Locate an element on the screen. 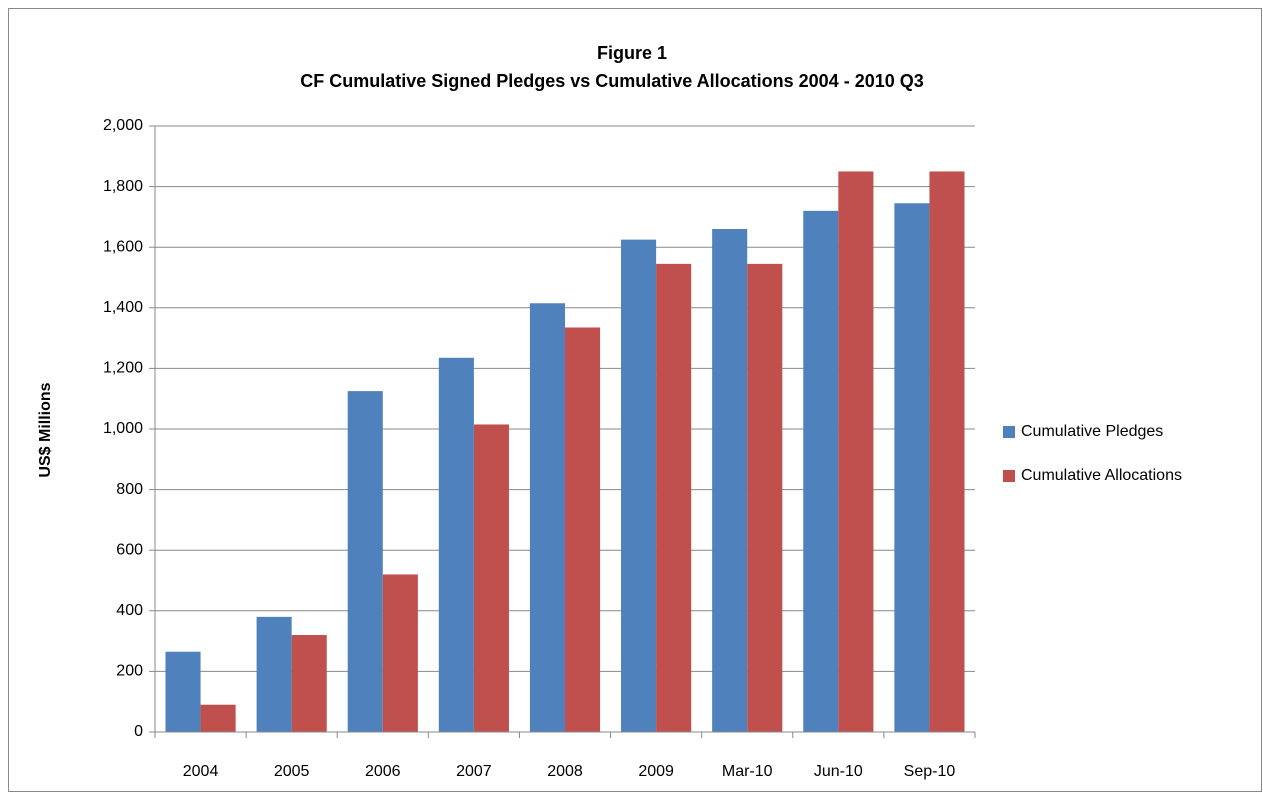 This screenshot has width=1263, height=800. y-tick-label: 600 is located at coordinates (129, 549).